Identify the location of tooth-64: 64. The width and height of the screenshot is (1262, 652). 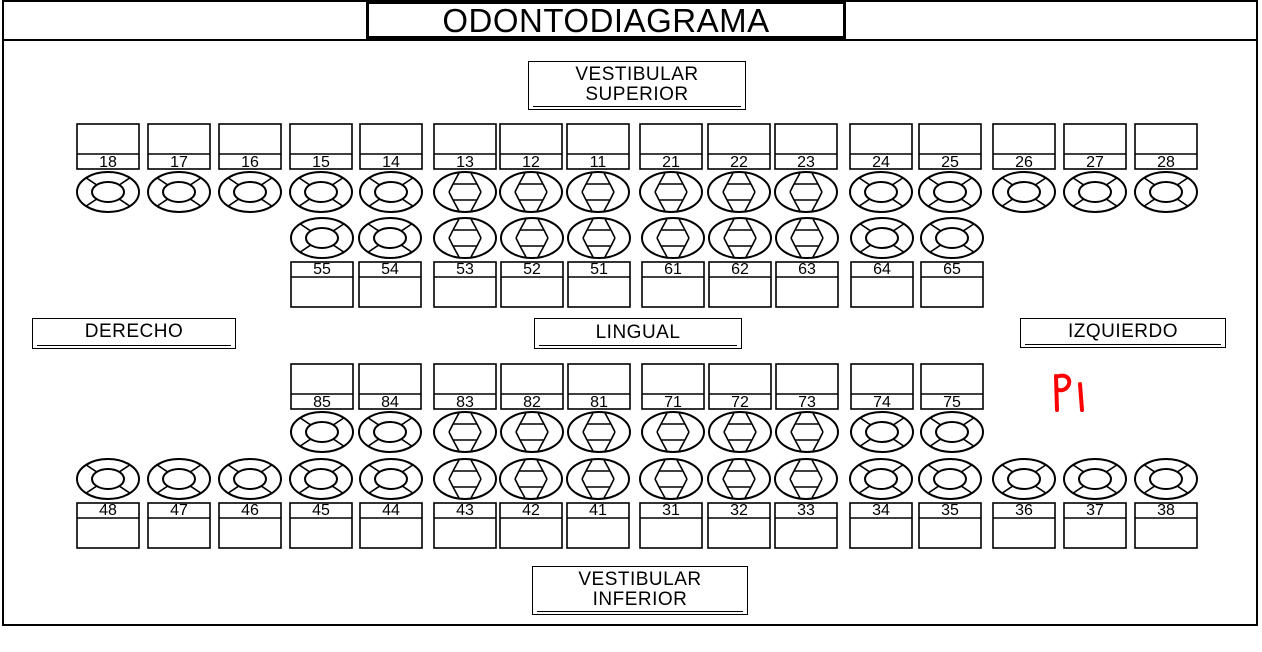
(882, 262).